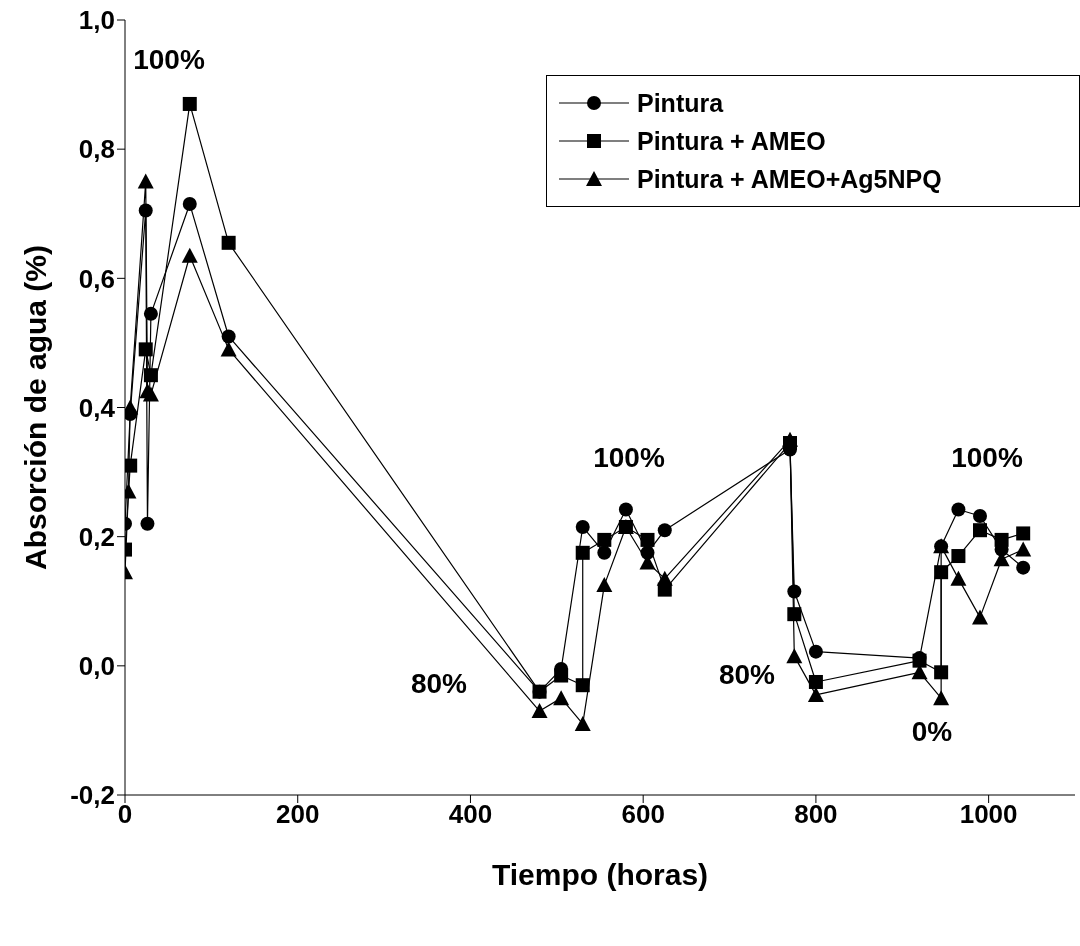 This screenshot has height=946, width=1080. What do you see at coordinates (96, 149) in the screenshot?
I see `y-tick-label: 0,8` at bounding box center [96, 149].